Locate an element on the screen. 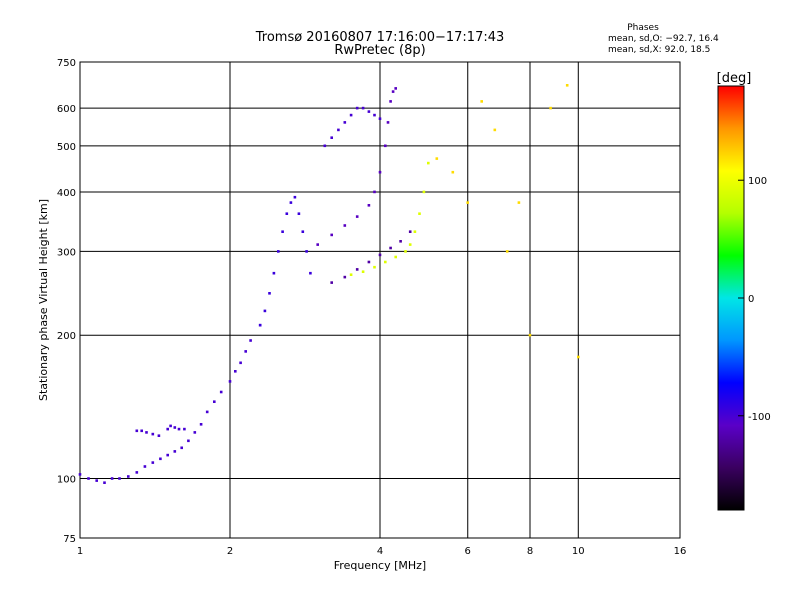  y-tick-label: 750 is located at coordinates (66, 63).